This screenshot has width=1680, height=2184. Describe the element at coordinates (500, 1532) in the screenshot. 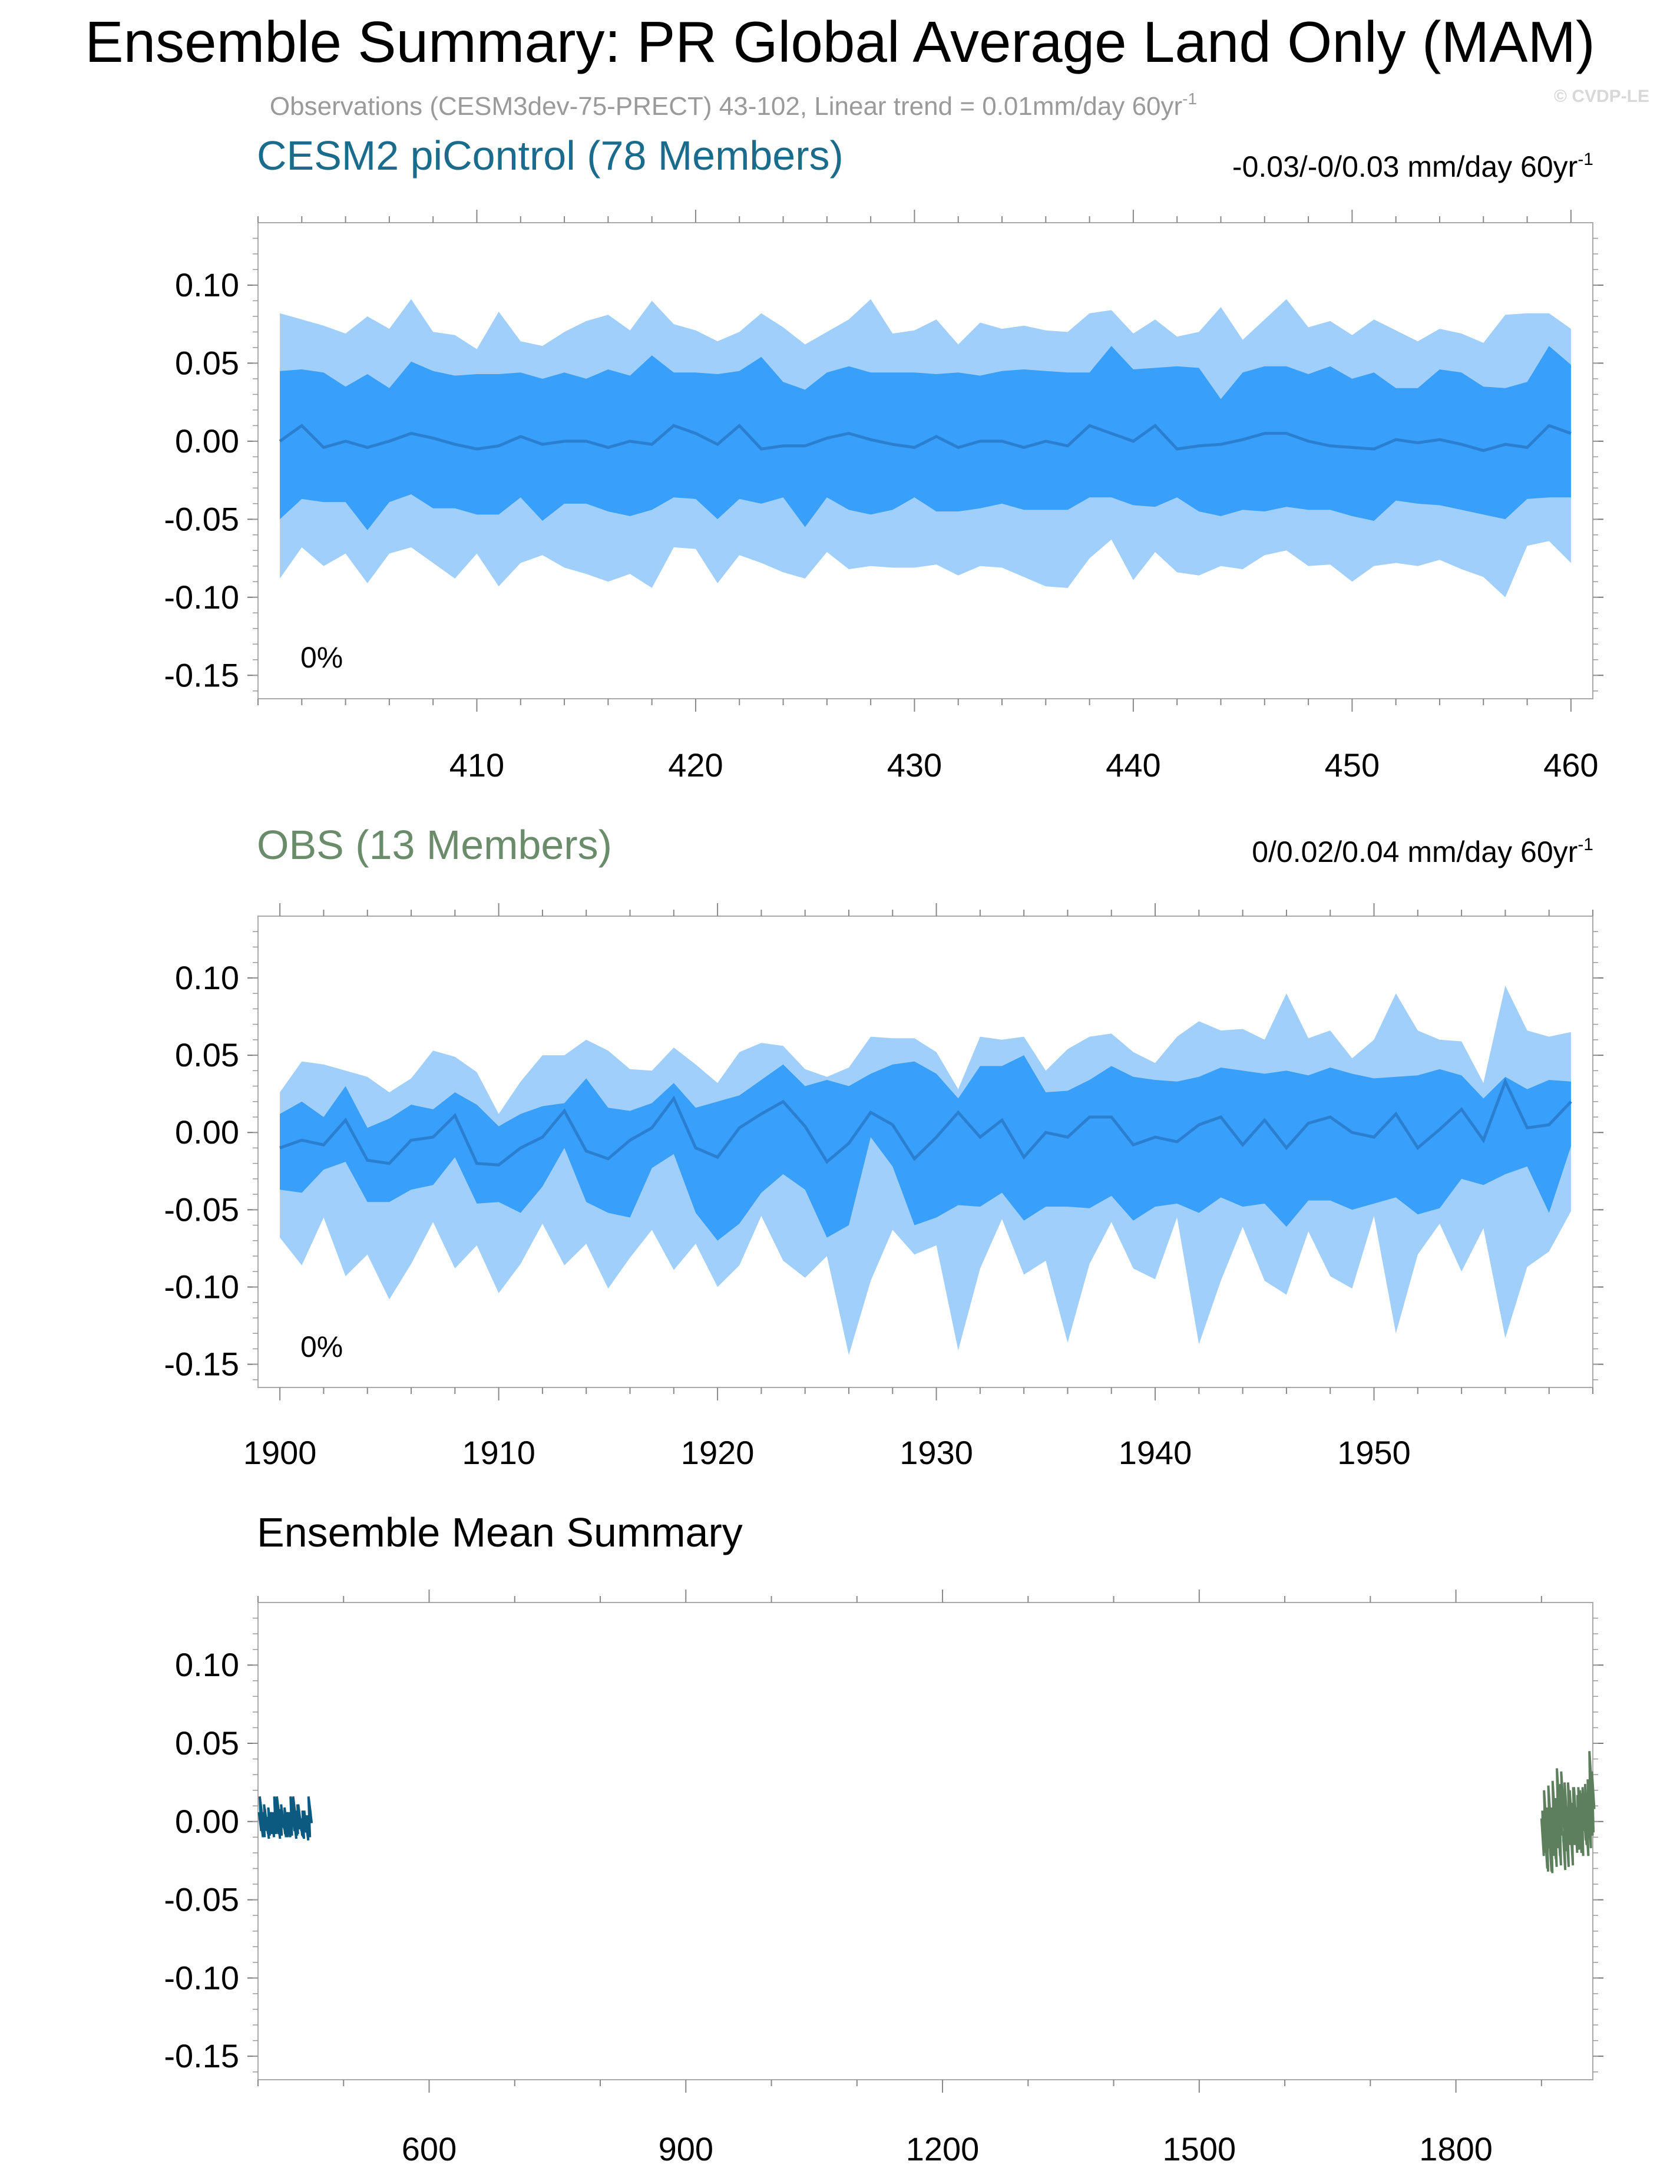

I see `panel-title-ensemble-mean: Ensemble Mean Summary` at that location.